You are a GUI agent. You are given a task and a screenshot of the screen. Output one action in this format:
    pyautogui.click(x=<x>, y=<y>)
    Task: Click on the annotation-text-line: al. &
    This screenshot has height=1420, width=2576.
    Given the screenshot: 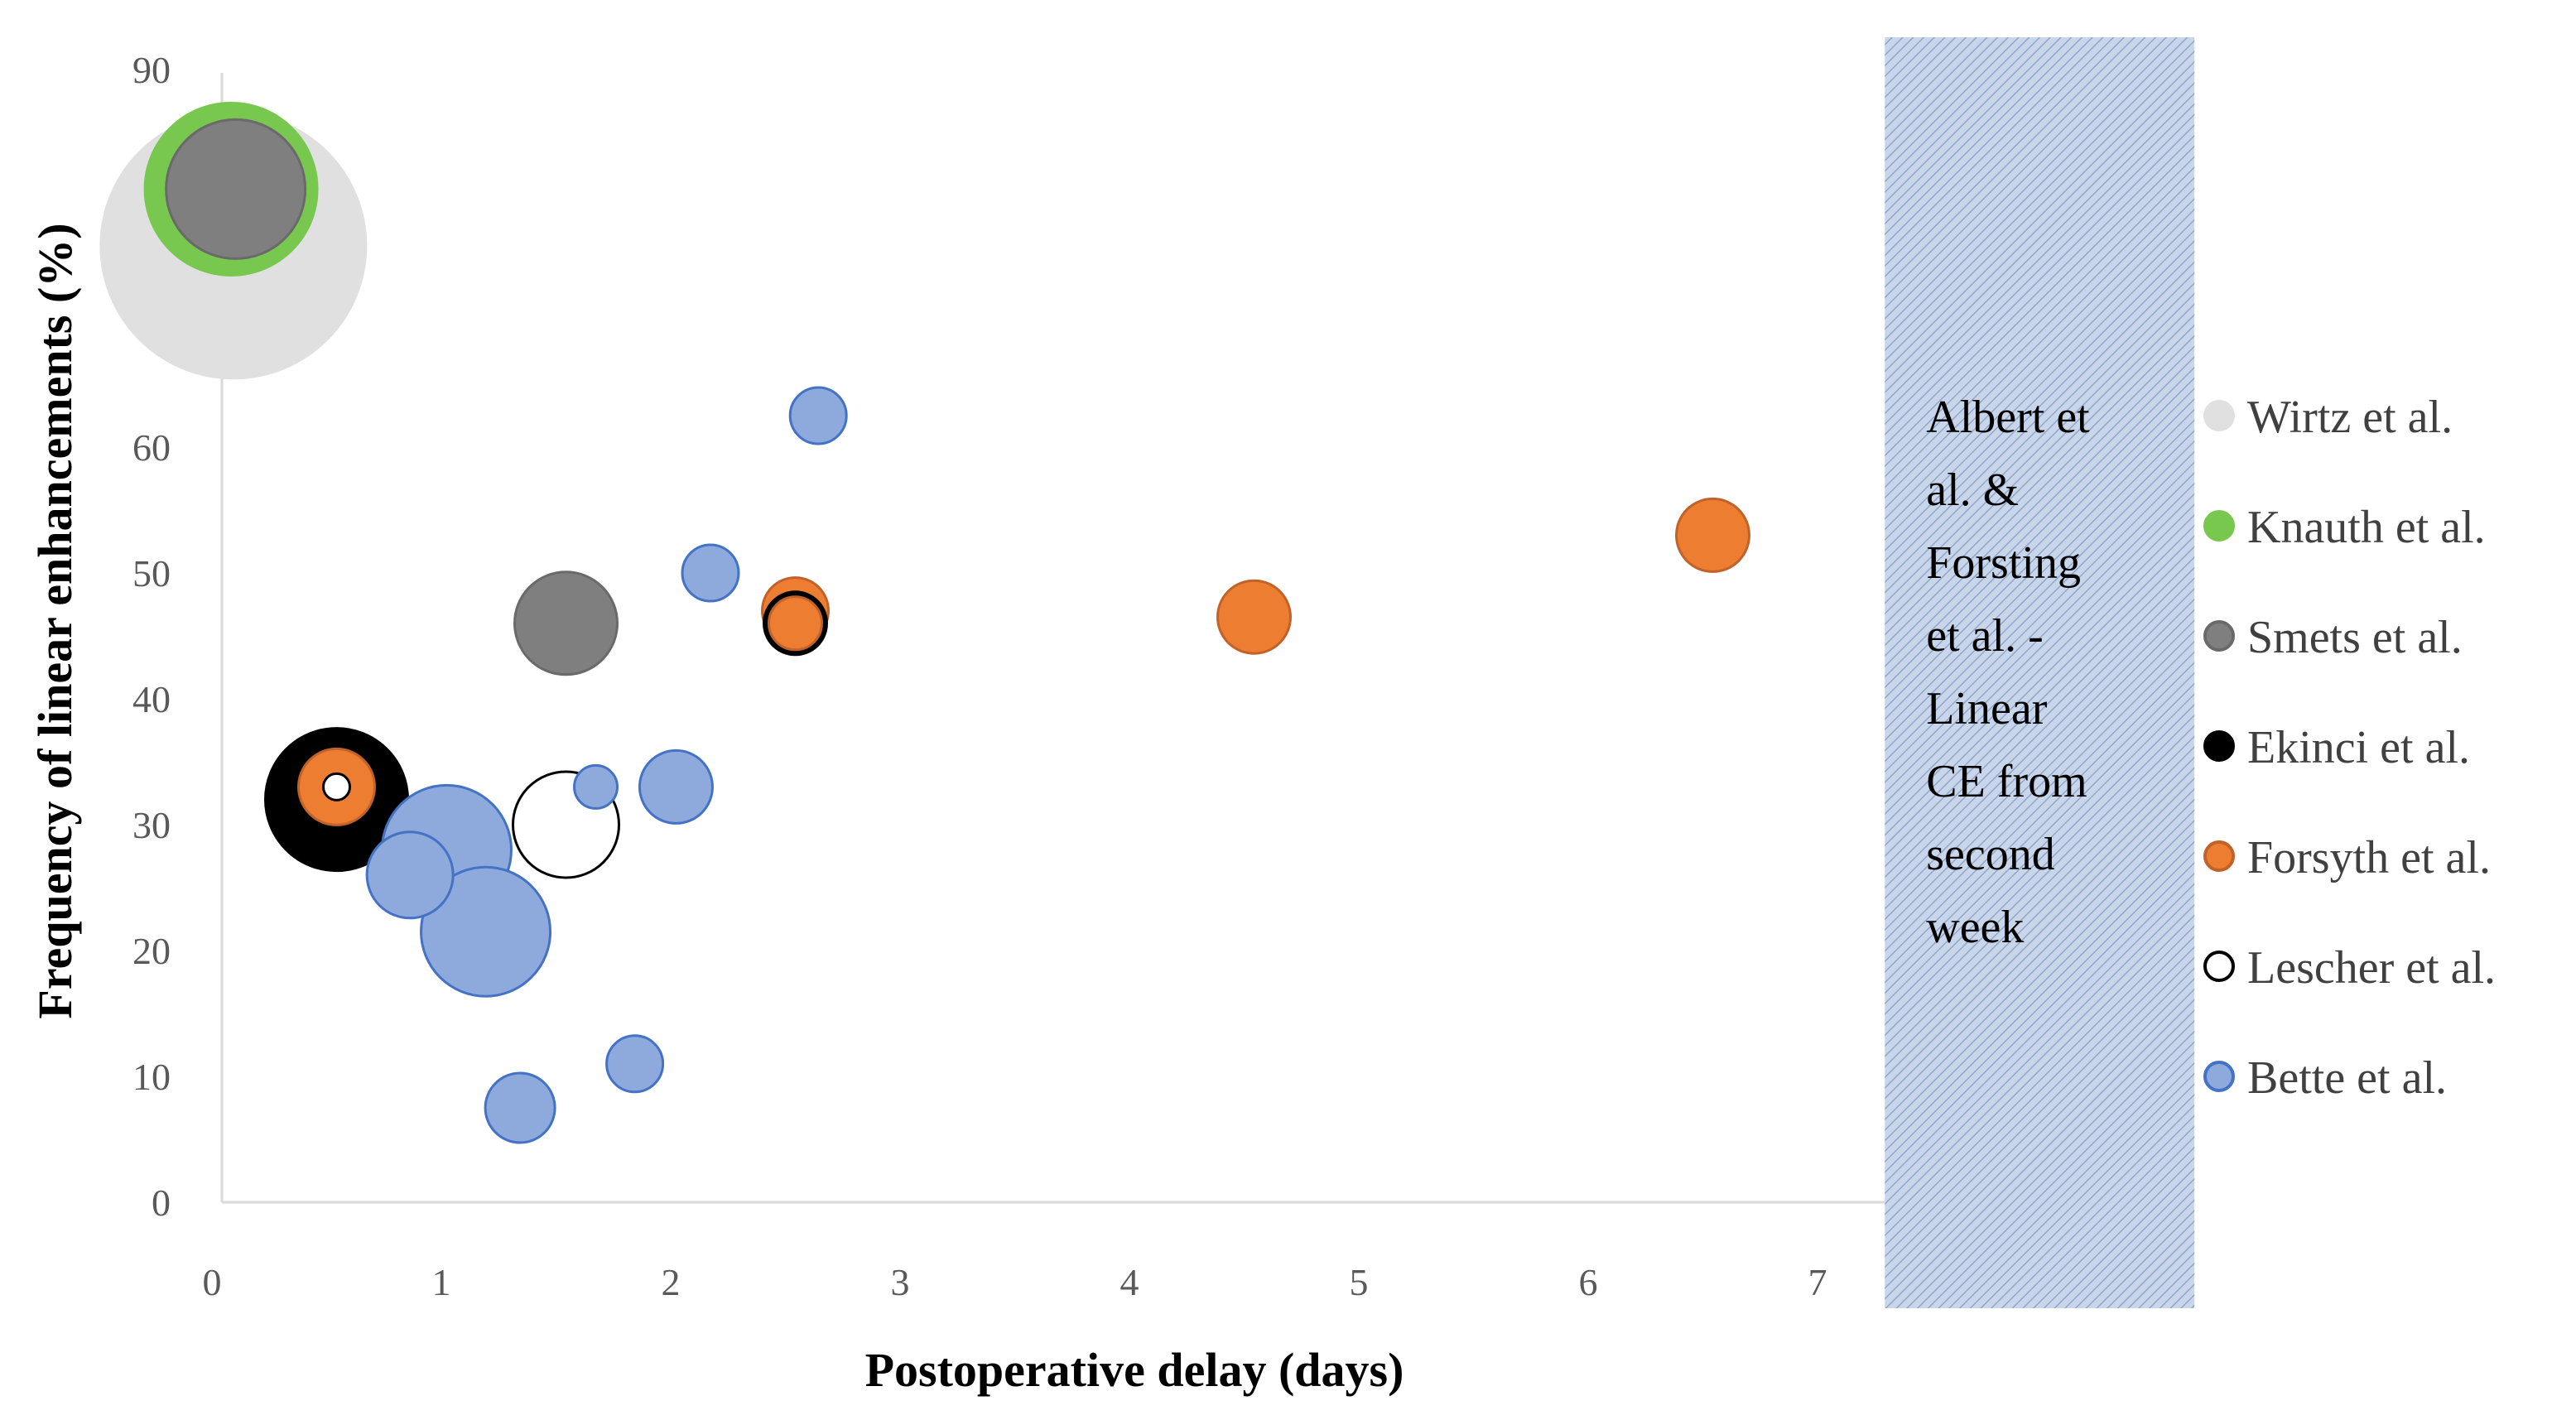 What is the action you would take?
    pyautogui.click(x=1972, y=491)
    